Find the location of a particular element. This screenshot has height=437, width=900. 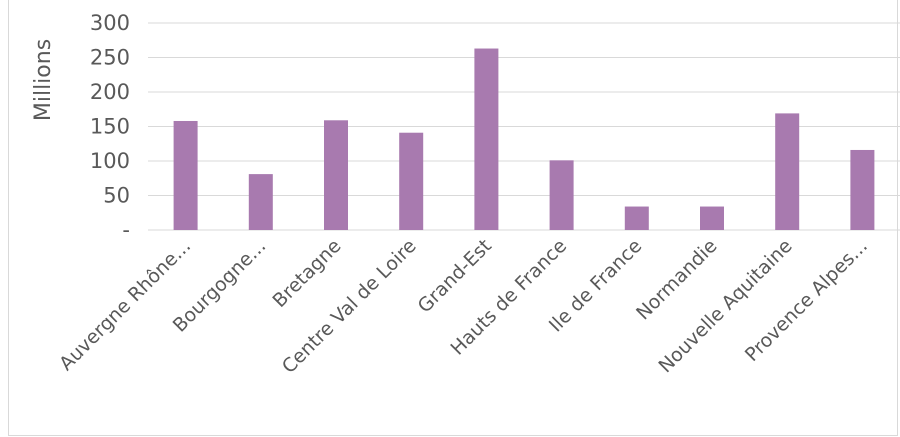

y-tick-label: 250 is located at coordinates (110, 58).